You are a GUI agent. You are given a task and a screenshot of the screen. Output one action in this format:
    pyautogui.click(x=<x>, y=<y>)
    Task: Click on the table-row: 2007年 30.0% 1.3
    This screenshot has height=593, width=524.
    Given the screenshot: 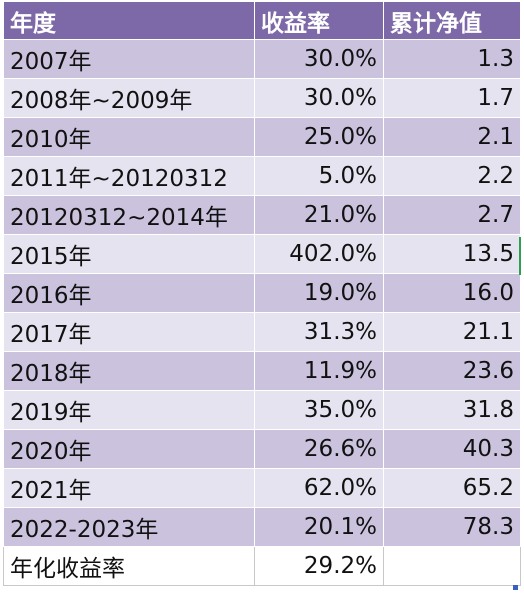 What is the action you would take?
    pyautogui.click(x=262, y=59)
    